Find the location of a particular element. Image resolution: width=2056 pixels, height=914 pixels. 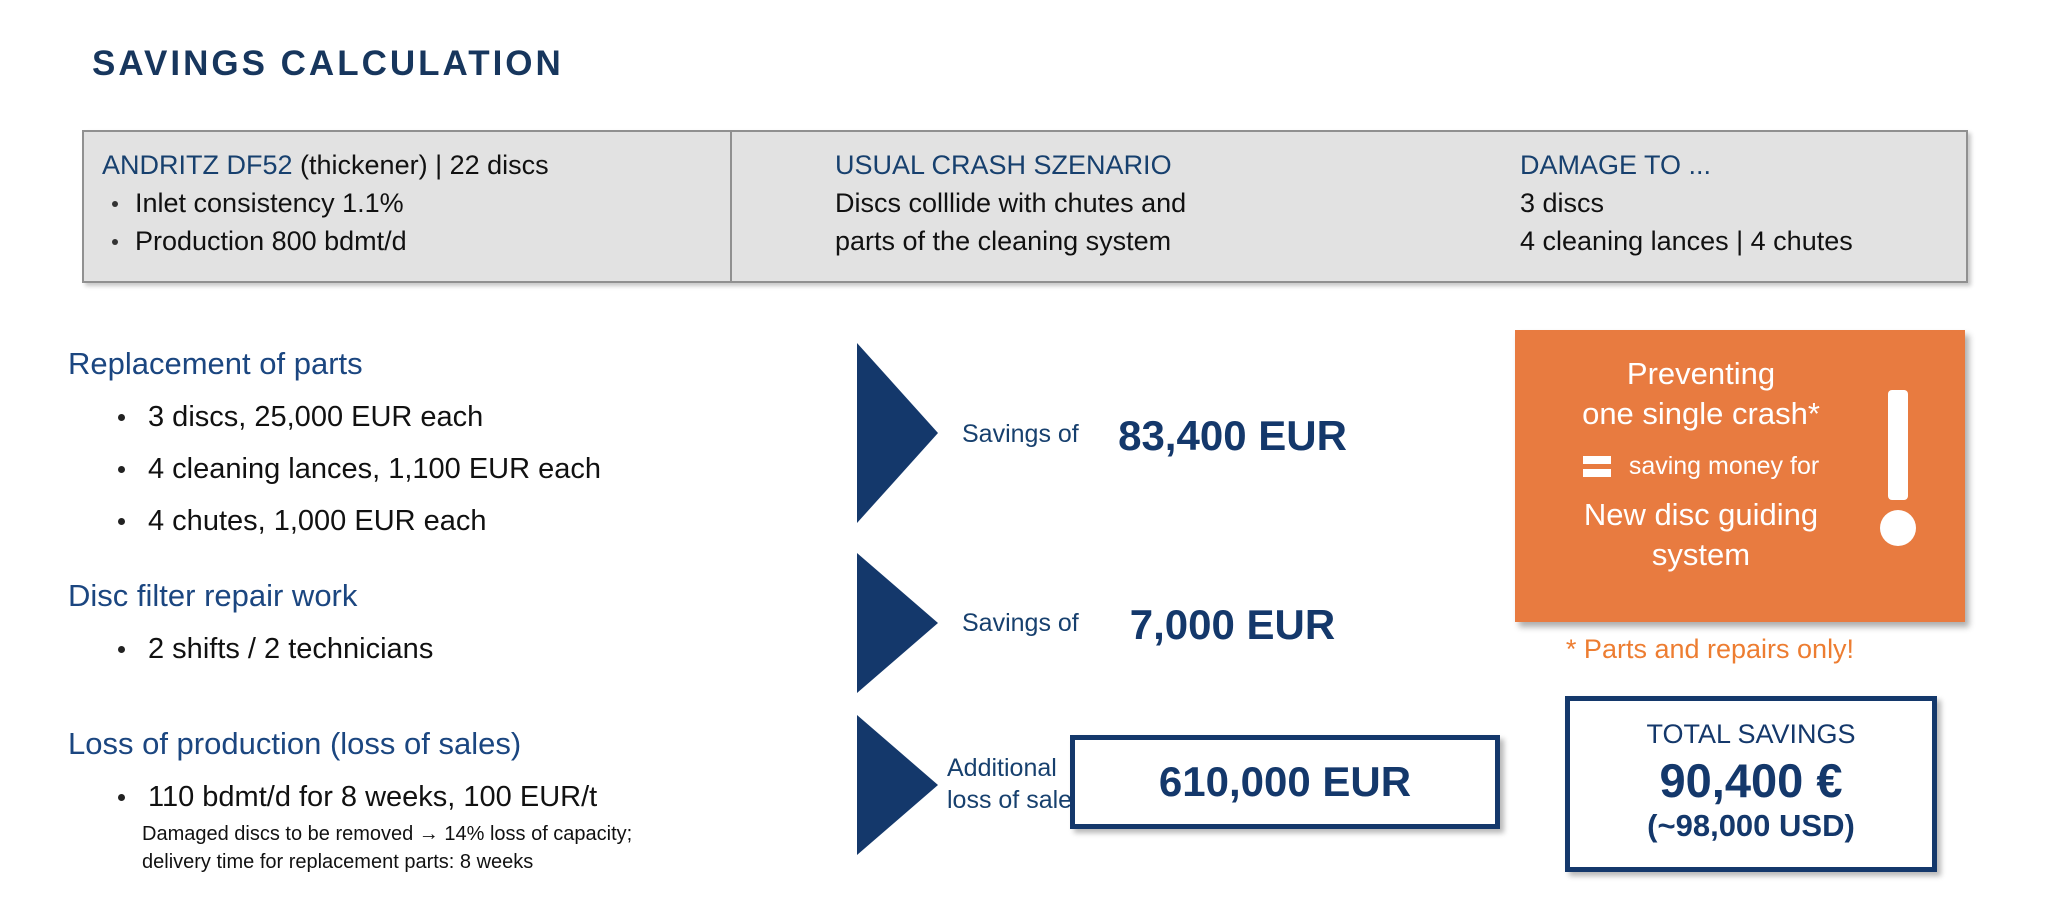

highlight-line: system is located at coordinates (1701, 554).